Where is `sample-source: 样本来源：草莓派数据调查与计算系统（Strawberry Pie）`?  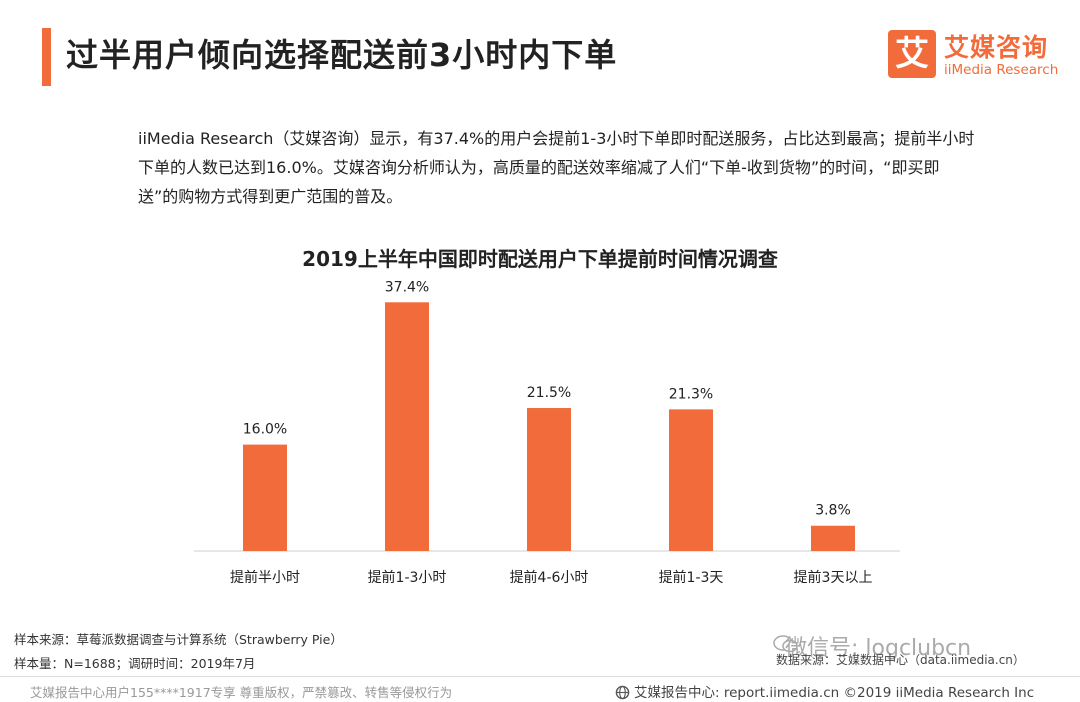 sample-source: 样本来源：草莓派数据调查与计算系统（Strawberry Pie） is located at coordinates (178, 639).